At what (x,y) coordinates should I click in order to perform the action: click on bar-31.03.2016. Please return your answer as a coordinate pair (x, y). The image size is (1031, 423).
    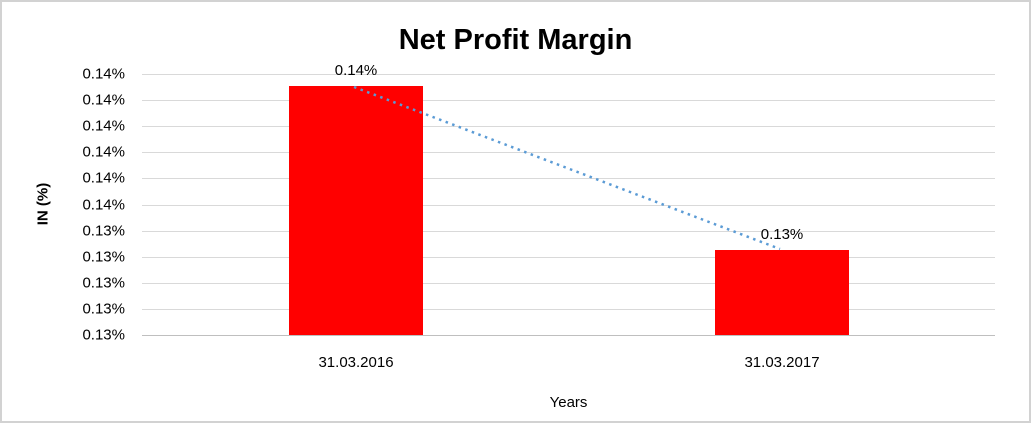
    Looking at the image, I should click on (356, 210).